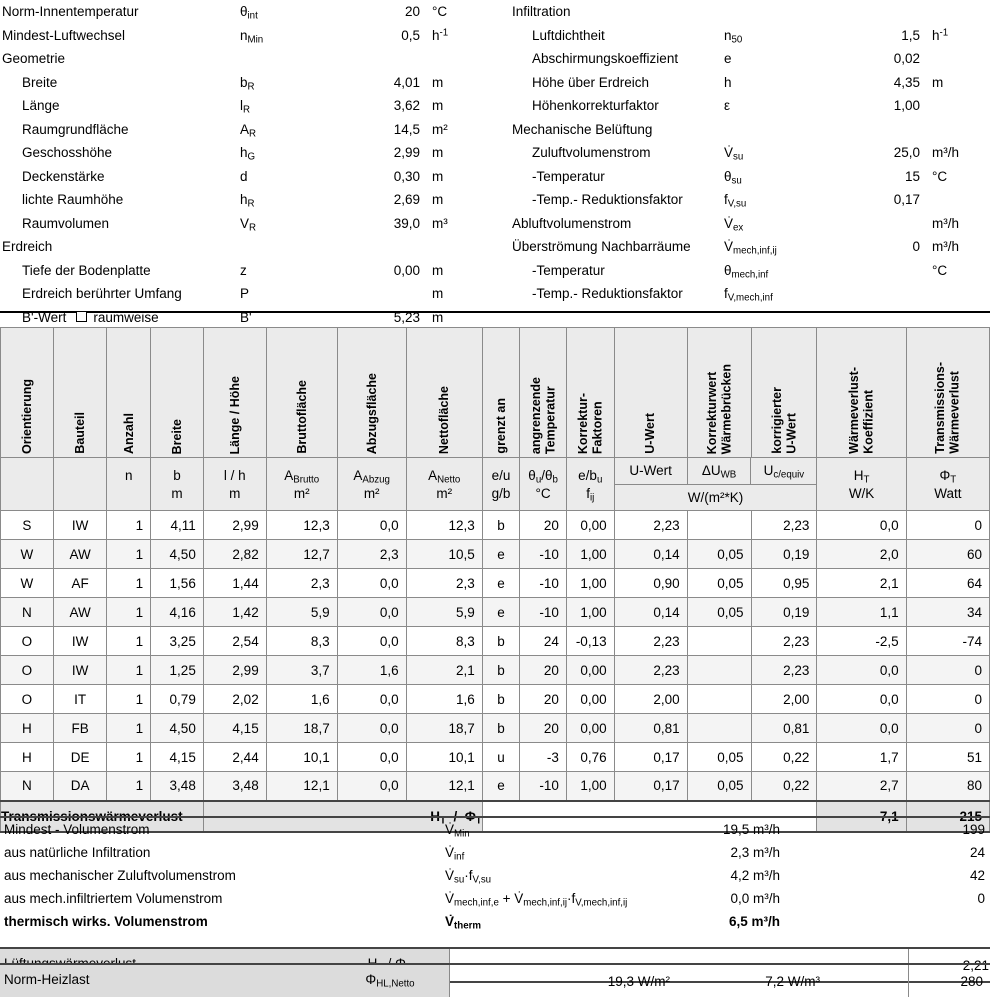 The width and height of the screenshot is (992, 997). What do you see at coordinates (650, 786) in the screenshot?
I see `cell-uwert: 0,17` at bounding box center [650, 786].